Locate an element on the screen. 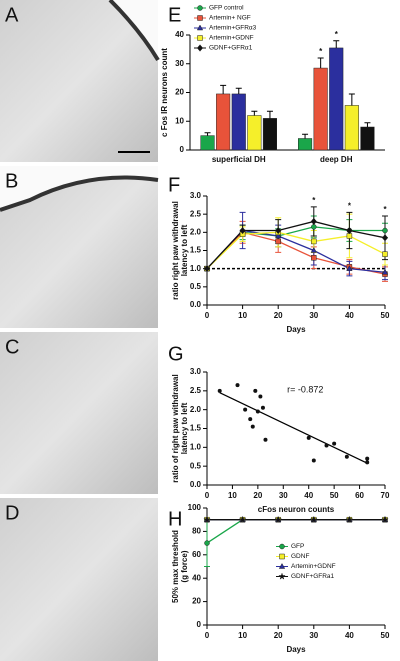  y-axis-label: ratio of right paw withdrawal is located at coordinates (175, 428).